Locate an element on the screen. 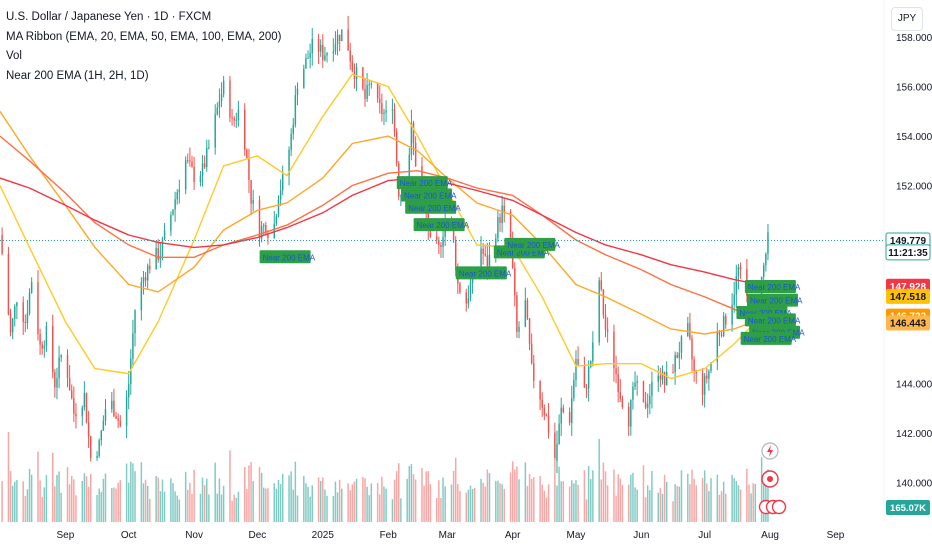  currency-button: JPY is located at coordinates (907, 19).